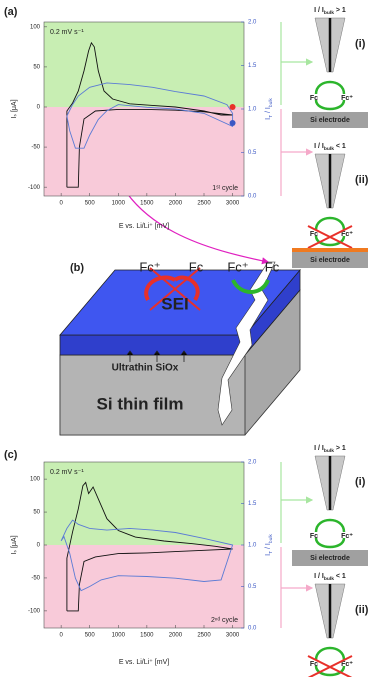 The width and height of the screenshot is (385, 677). I want to click on panel-label: (b), so click(77, 268).